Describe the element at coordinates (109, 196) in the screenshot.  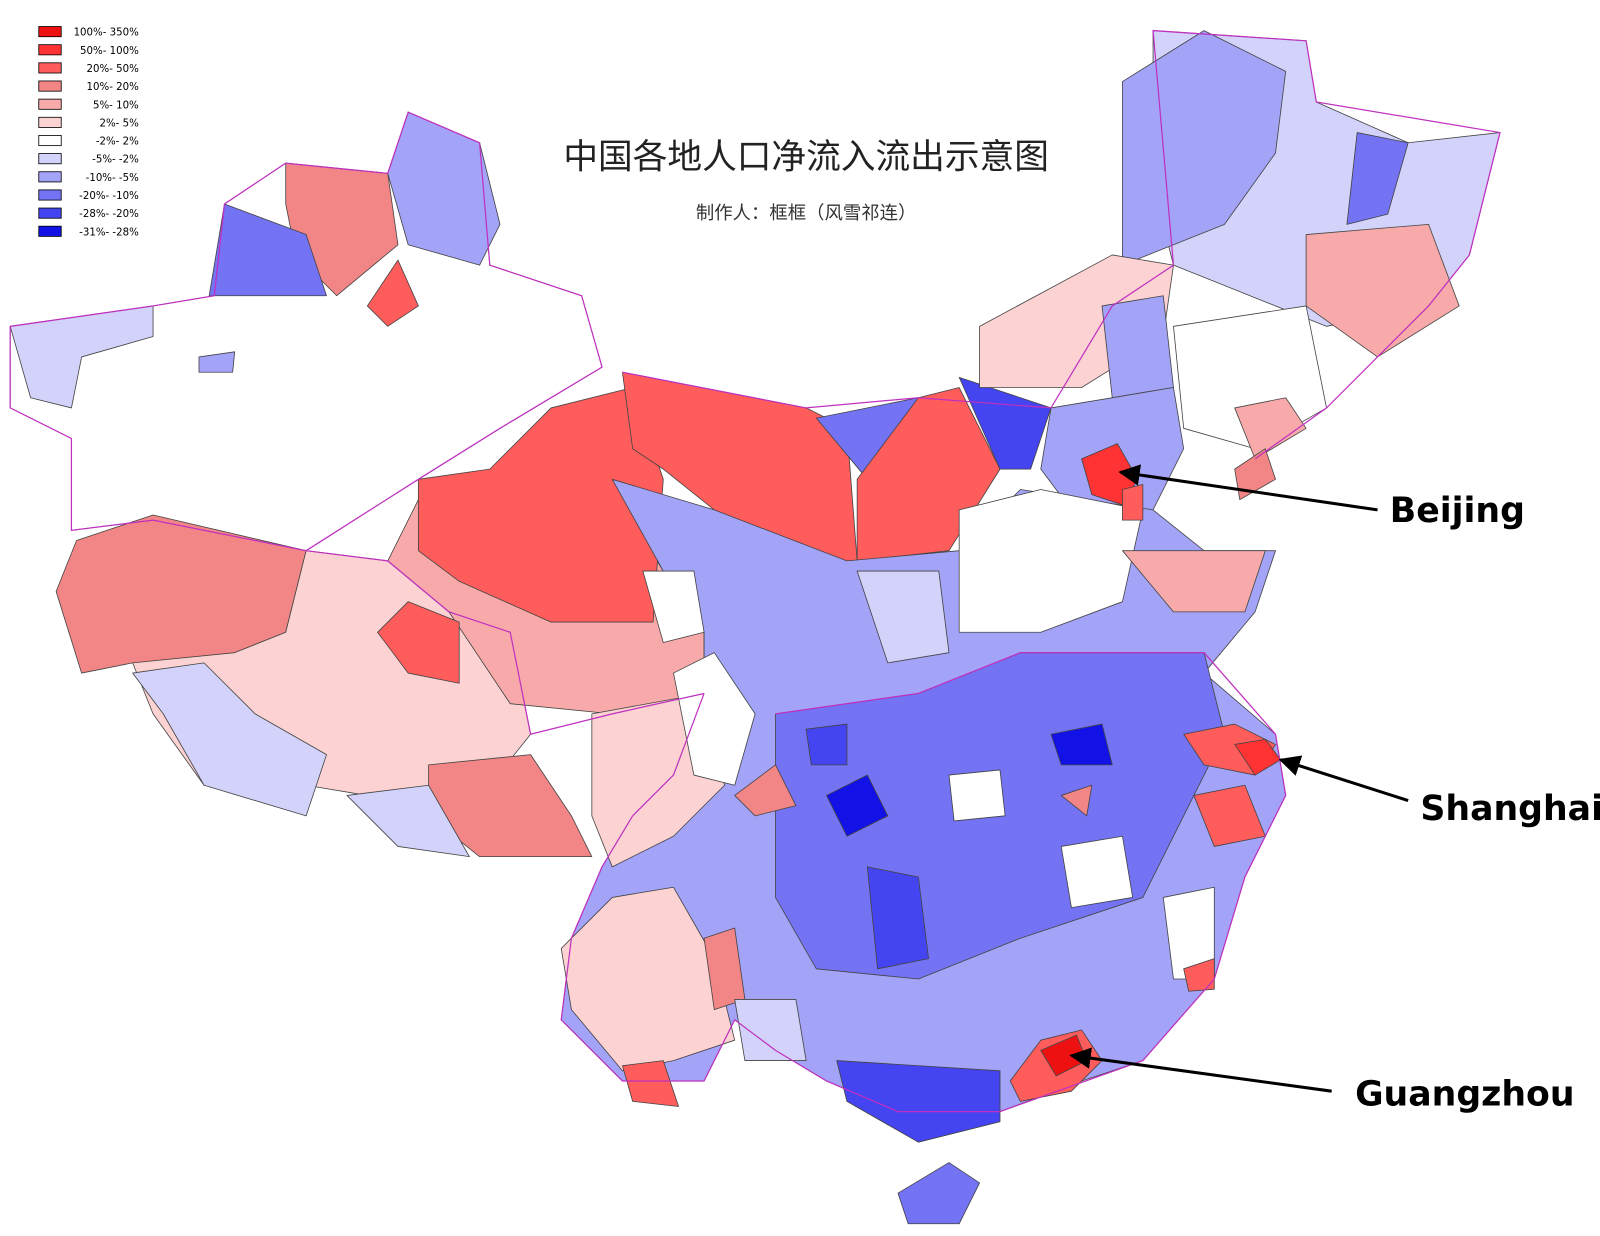
I see `legend-label: -20%- -10%` at that location.